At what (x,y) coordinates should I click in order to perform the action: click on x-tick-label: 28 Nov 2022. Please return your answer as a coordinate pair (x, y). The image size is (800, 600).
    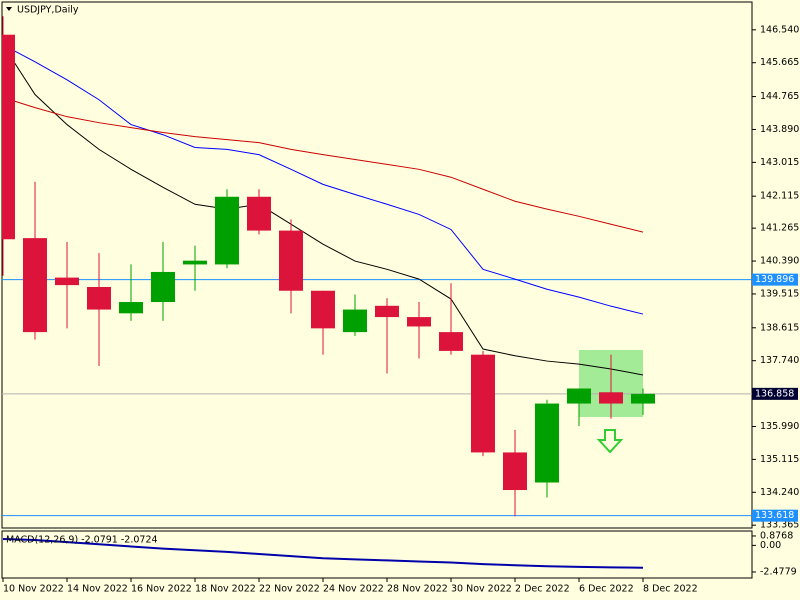
    Looking at the image, I should click on (417, 589).